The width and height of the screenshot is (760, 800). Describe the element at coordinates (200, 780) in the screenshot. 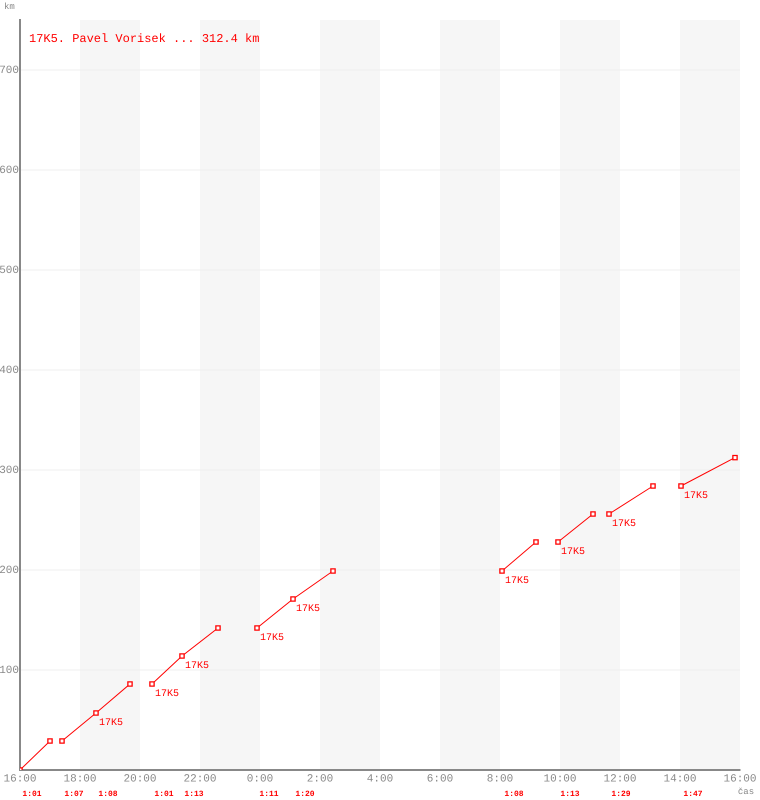

I see `x-tick-label: 22:00` at that location.